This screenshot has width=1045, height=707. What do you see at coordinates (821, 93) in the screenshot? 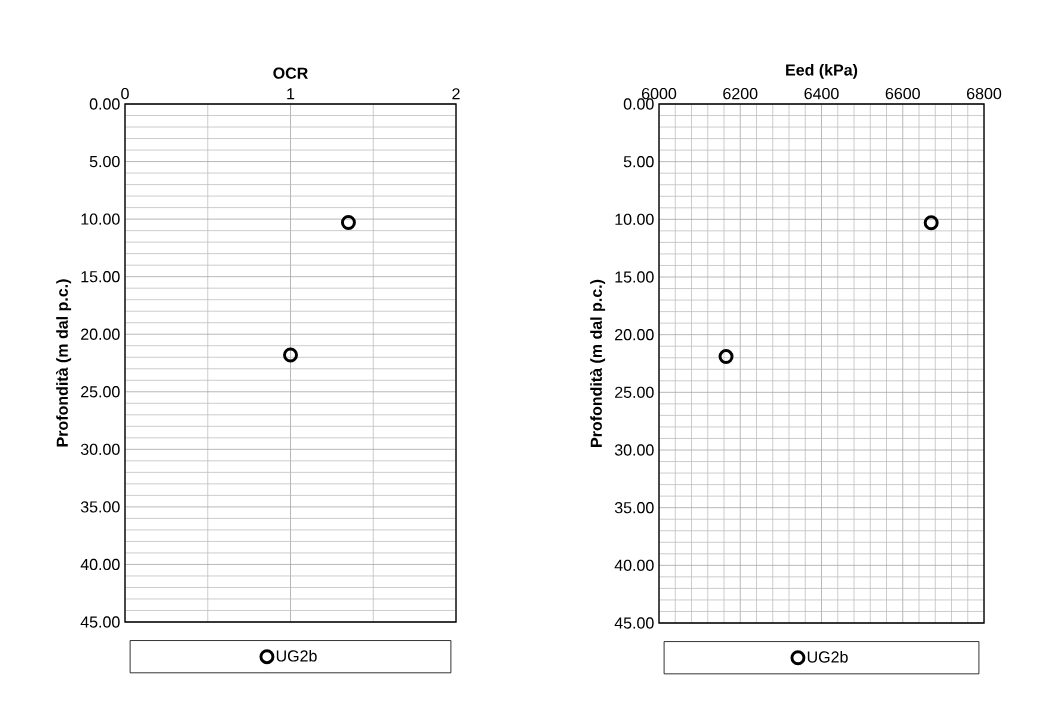
I see `x-tick-label: 6400` at bounding box center [821, 93].